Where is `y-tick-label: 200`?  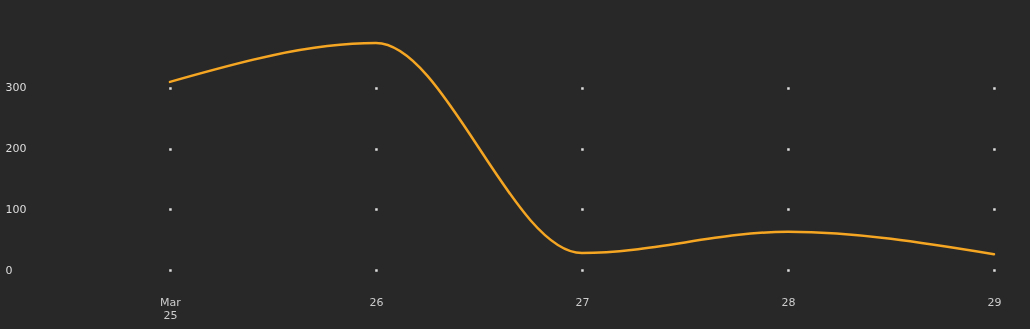
y-tick-label: 200 is located at coordinates (16, 149).